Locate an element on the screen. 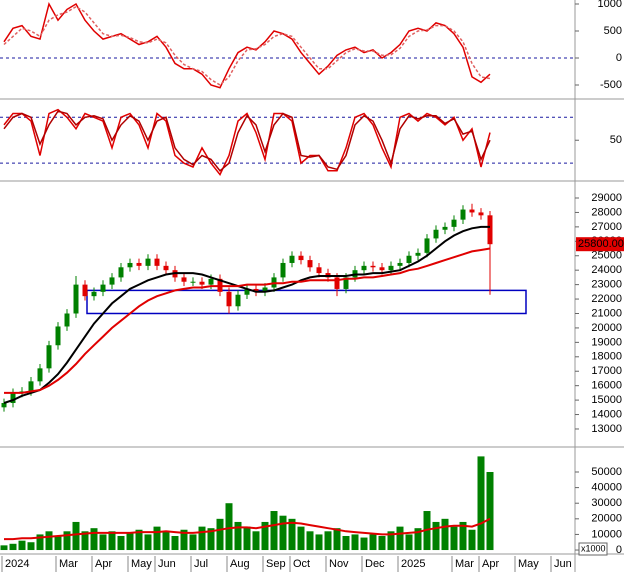 The width and height of the screenshot is (624, 572). y-tick-label: 500 is located at coordinates (613, 31).